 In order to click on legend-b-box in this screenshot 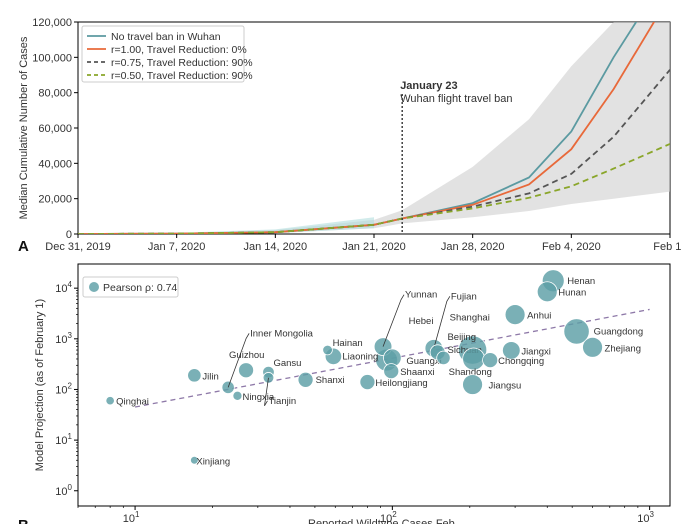, I will do `click(130, 287)`.